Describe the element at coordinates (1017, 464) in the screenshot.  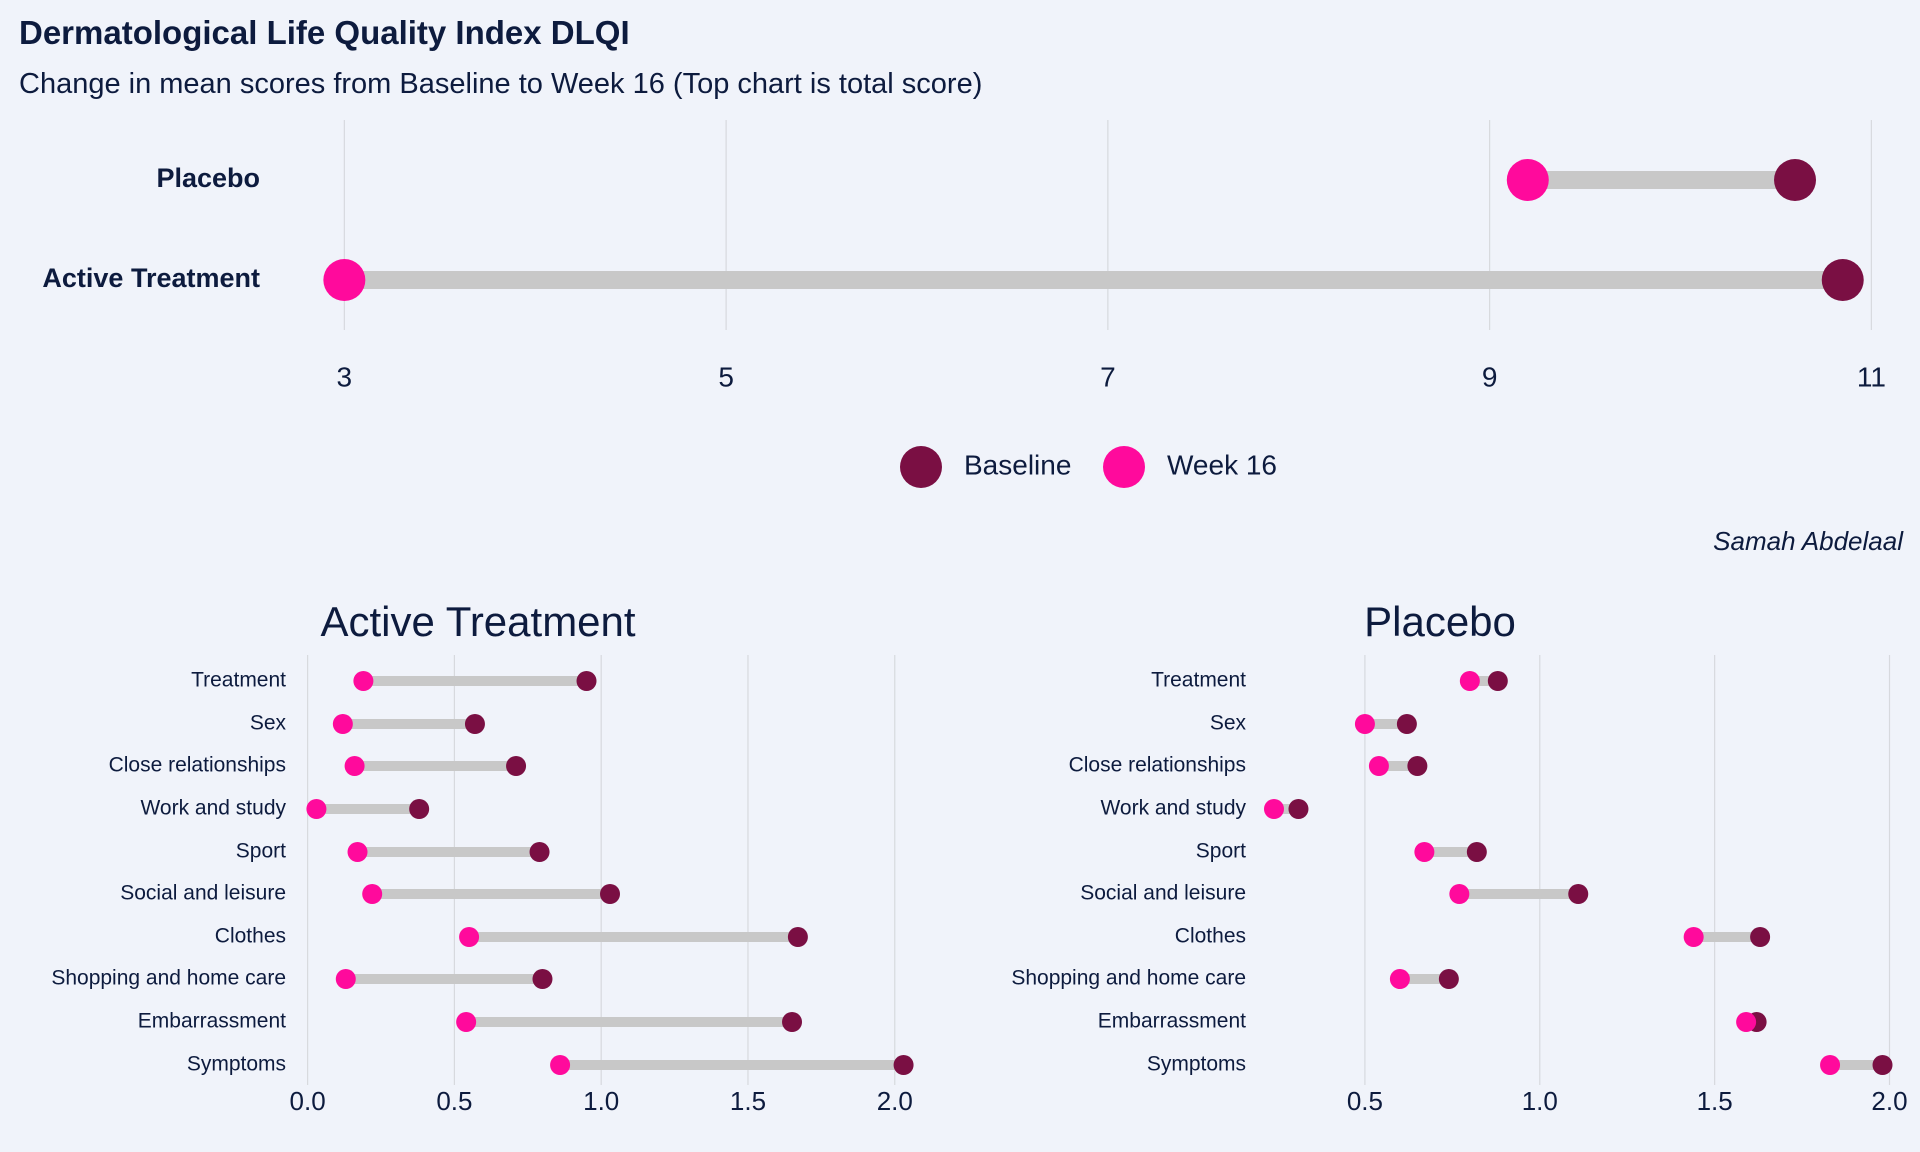
I see `legend-baseline-label: Baseline` at that location.